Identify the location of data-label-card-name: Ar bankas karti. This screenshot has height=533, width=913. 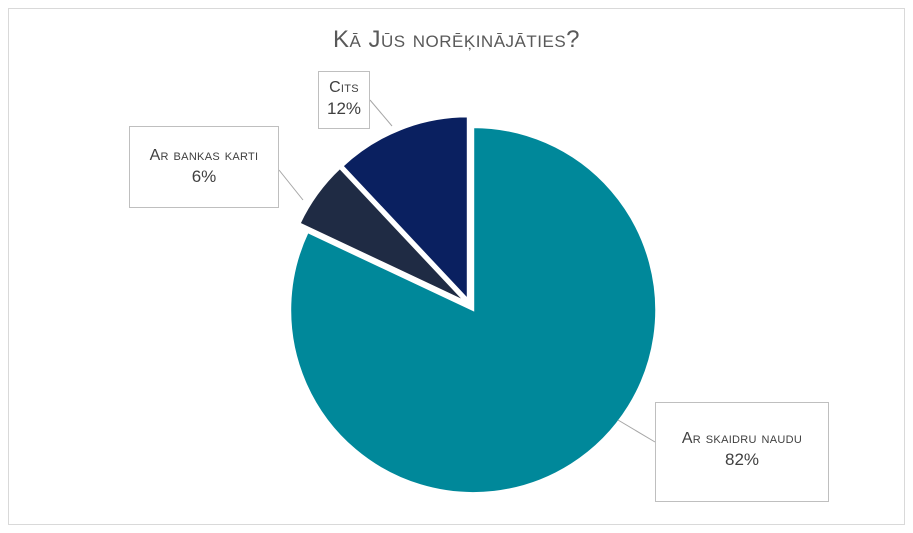
(204, 155).